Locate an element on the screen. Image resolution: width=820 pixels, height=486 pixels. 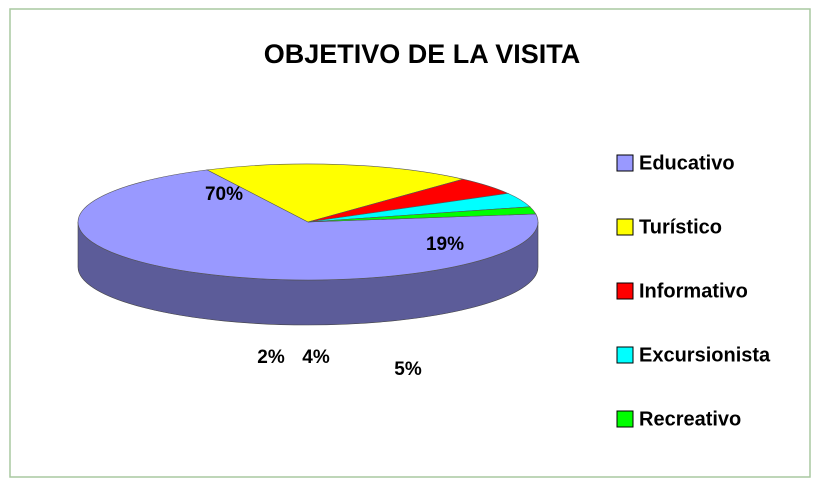
legend-label: Educativo is located at coordinates (687, 163).